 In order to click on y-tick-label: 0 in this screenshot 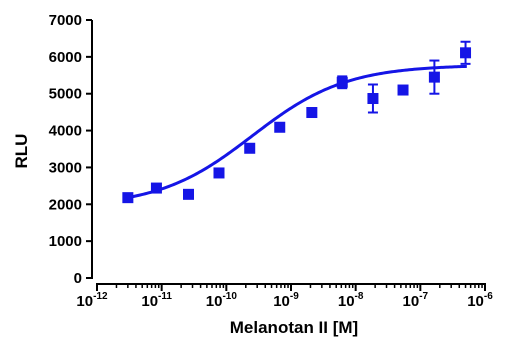, I will do `click(78, 278)`.